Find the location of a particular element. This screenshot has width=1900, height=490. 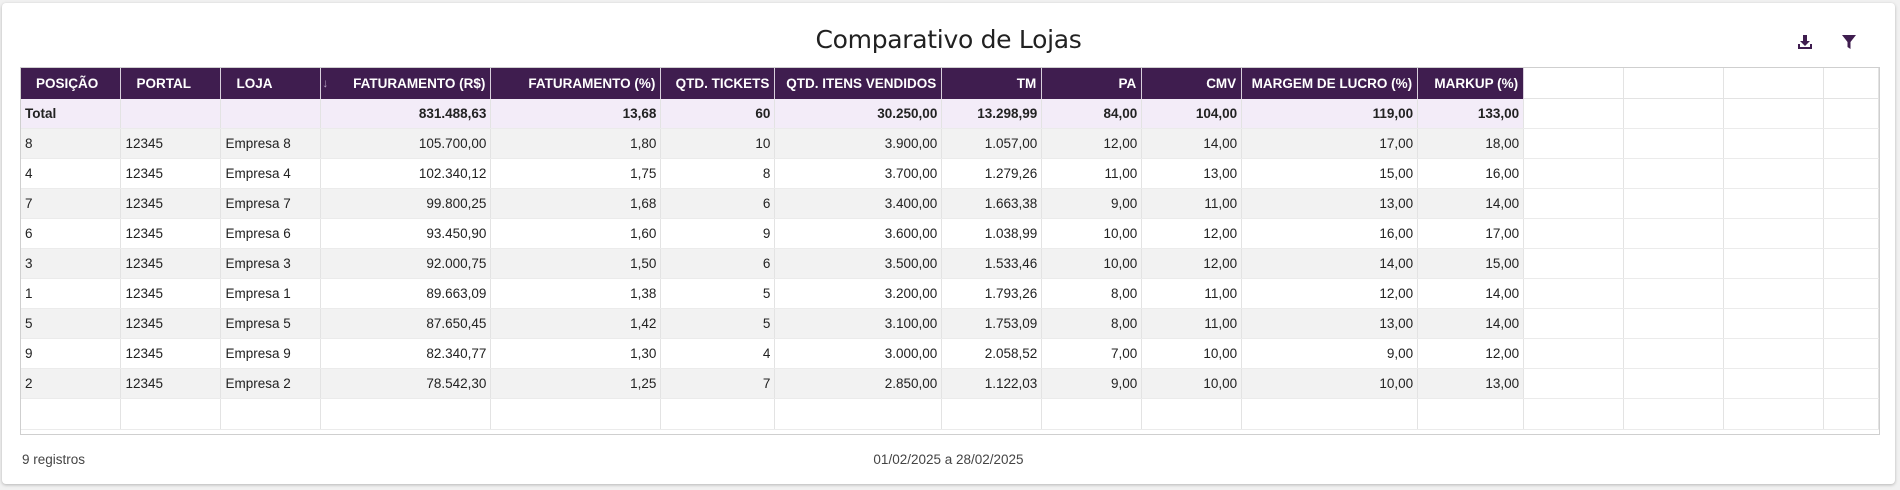

table-cell: 15,00 is located at coordinates (1471, 263).